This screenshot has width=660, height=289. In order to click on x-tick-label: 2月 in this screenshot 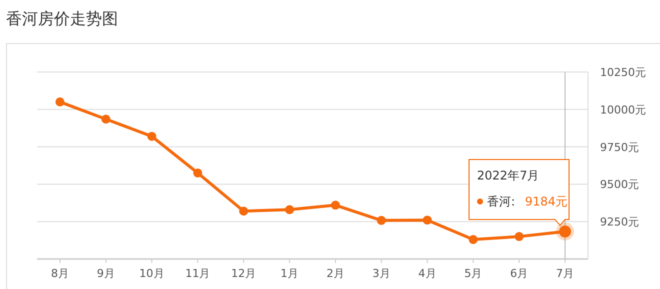, I will do `click(335, 273)`.